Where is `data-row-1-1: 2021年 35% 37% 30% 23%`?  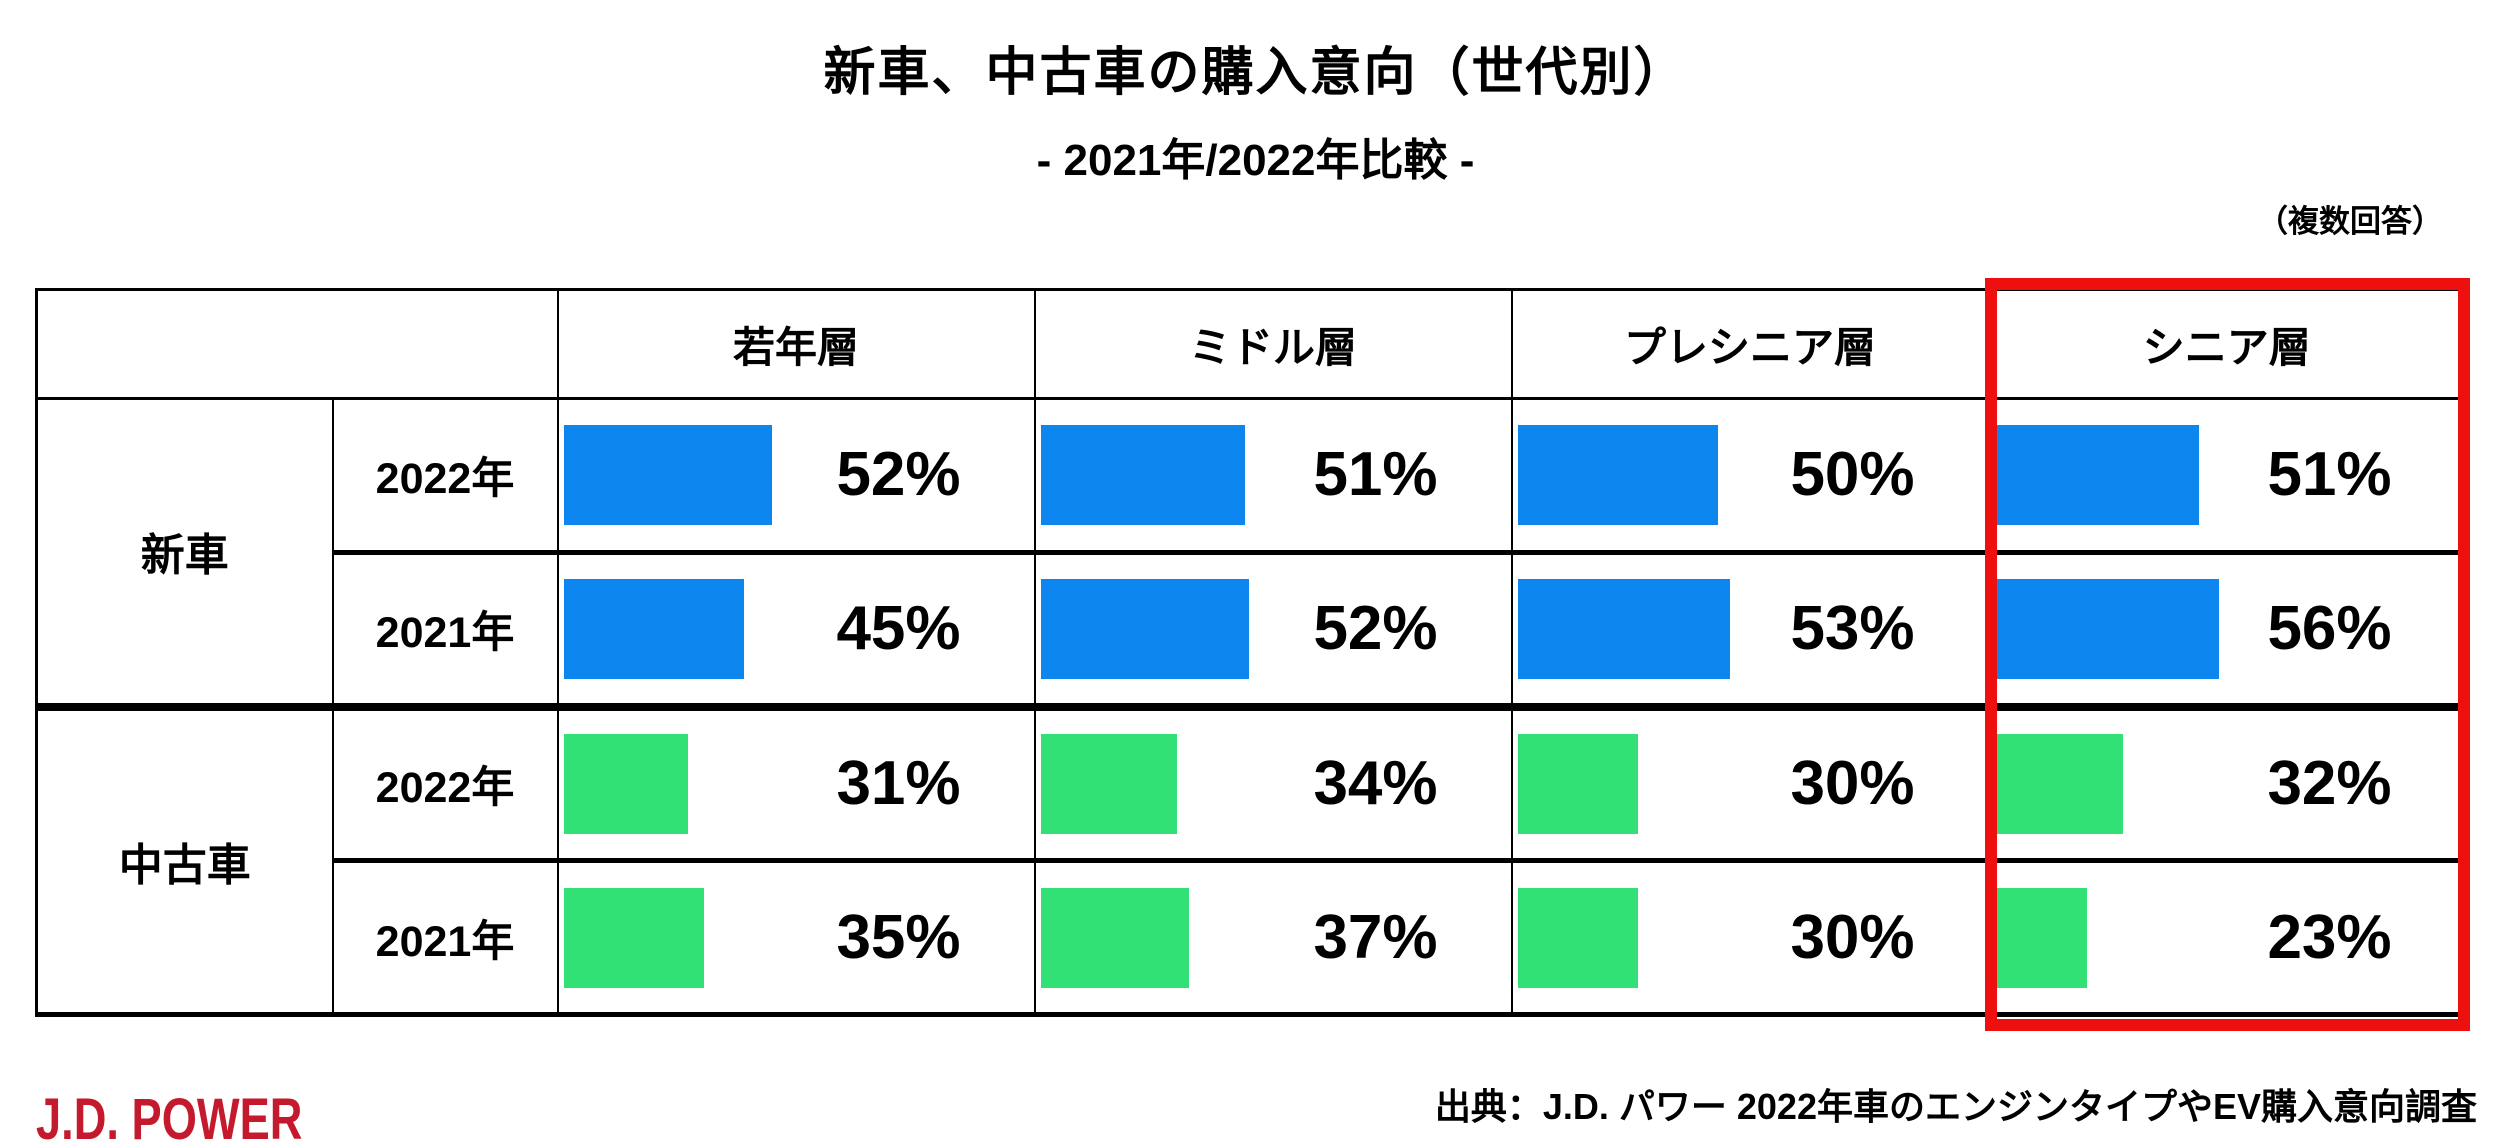
data-row-1-1: 2021年 35% 37% 30% 23% is located at coordinates (1252, 937).